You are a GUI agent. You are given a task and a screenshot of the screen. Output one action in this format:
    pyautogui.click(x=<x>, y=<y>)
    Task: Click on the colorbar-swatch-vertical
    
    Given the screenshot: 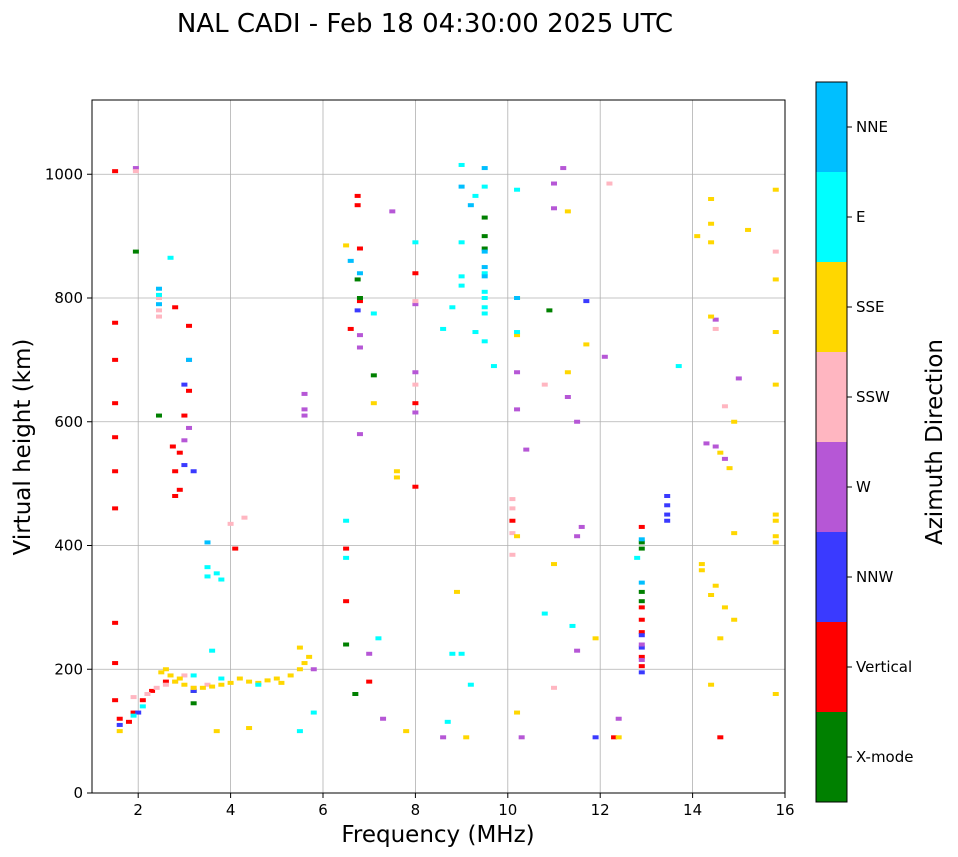 What is the action you would take?
    pyautogui.click(x=831, y=667)
    